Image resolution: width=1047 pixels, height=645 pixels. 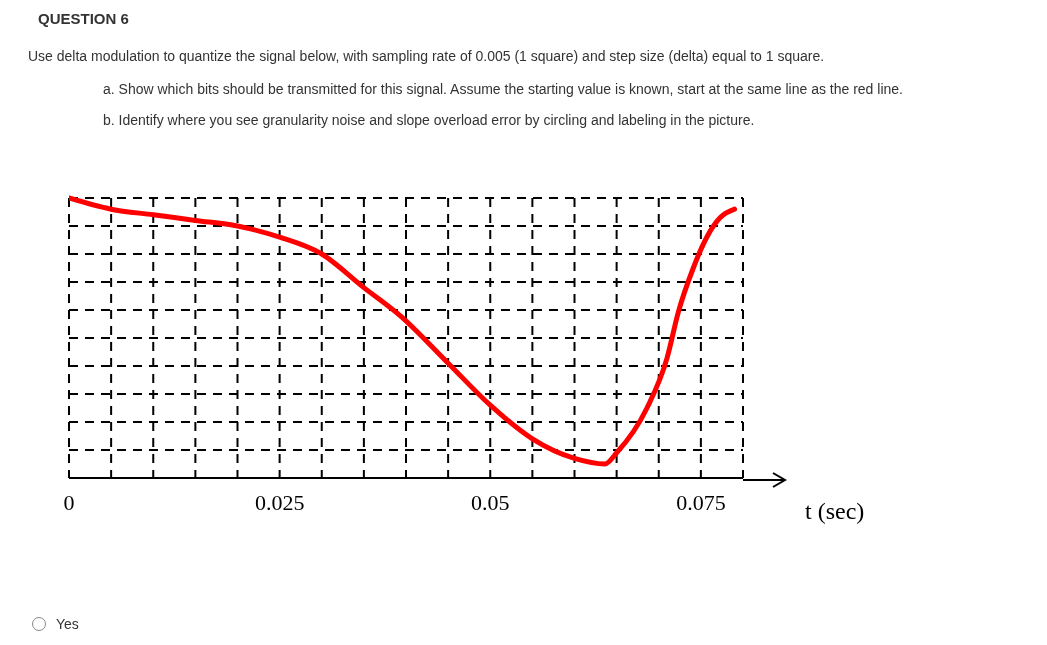 I want to click on x-tick-label: 0.05, so click(x=490, y=502).